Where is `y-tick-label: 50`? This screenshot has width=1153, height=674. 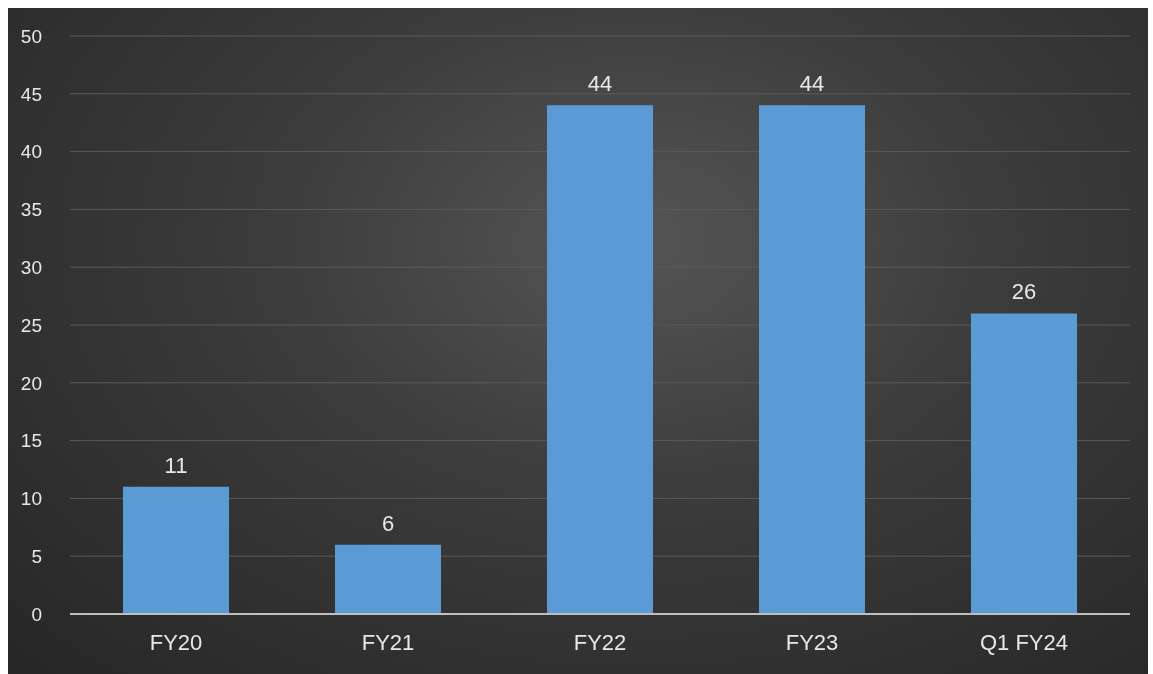
y-tick-label: 50 is located at coordinates (31, 36).